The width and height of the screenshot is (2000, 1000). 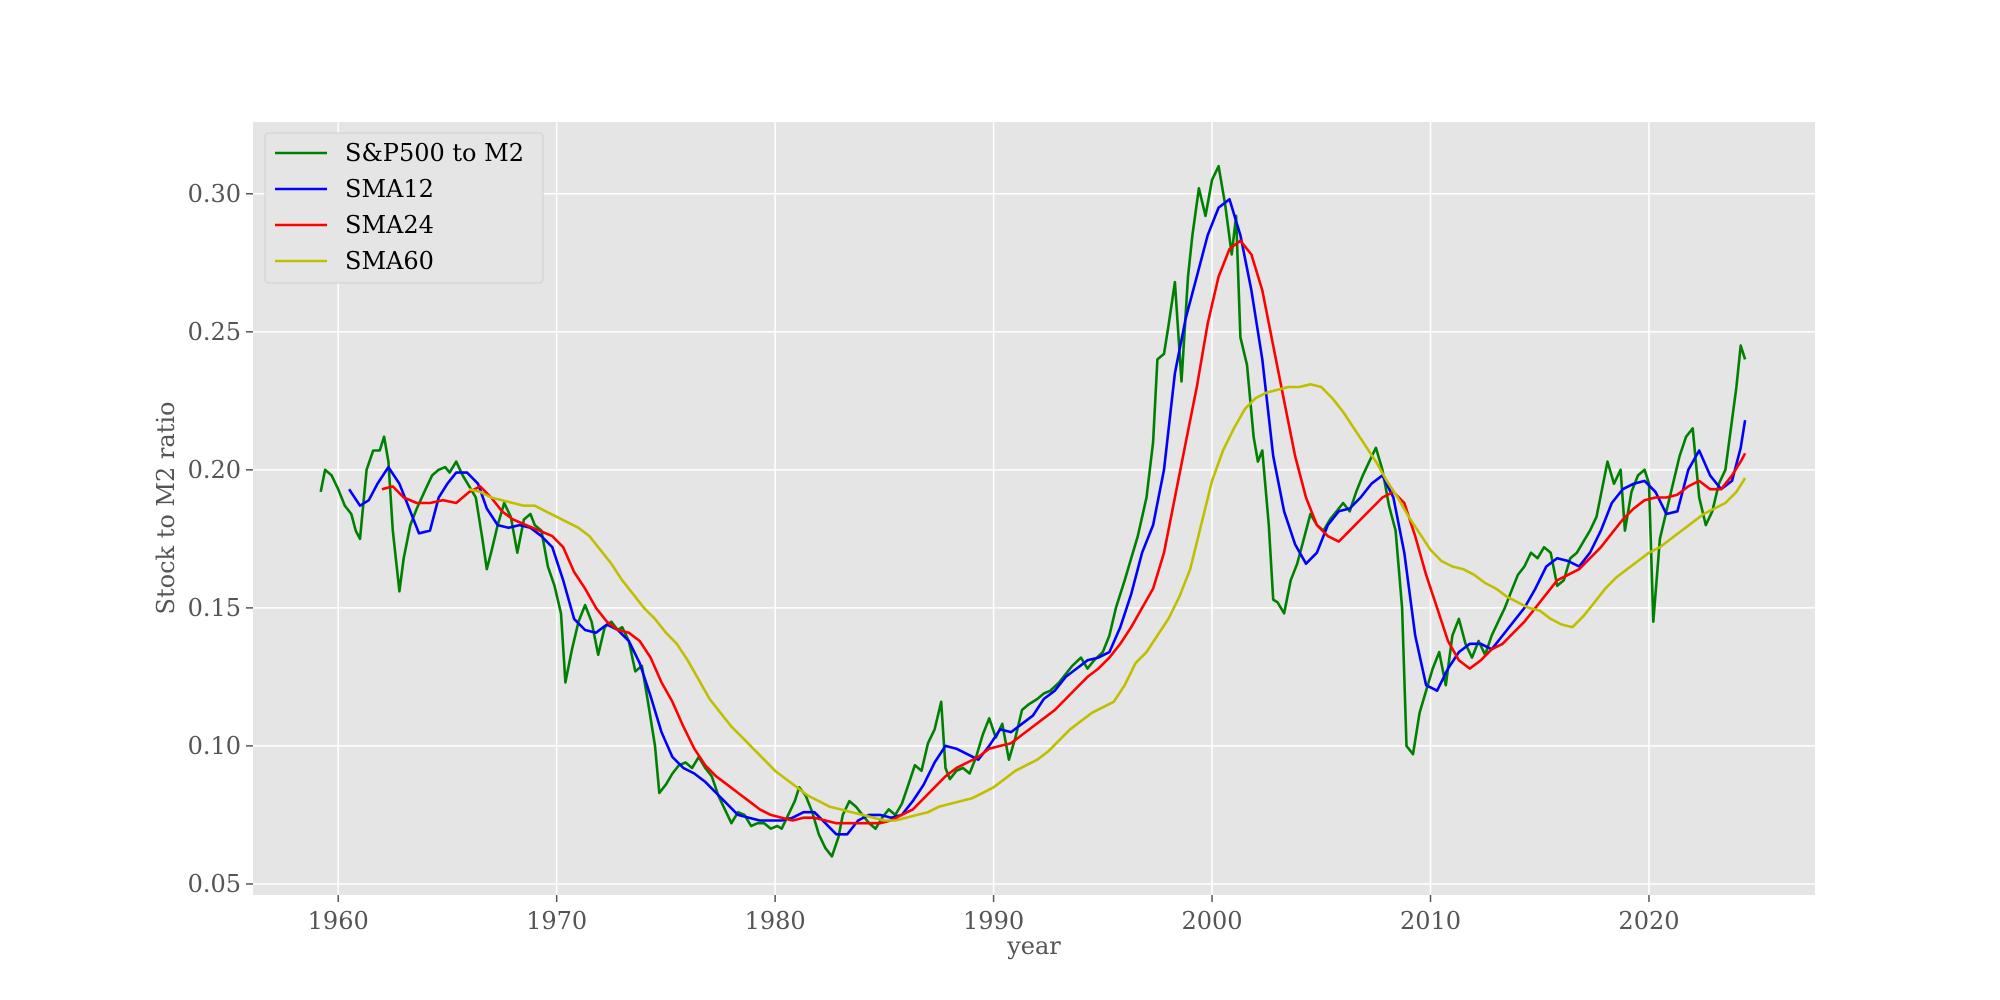 I want to click on x-tick-label: 1970, so click(x=556, y=921).